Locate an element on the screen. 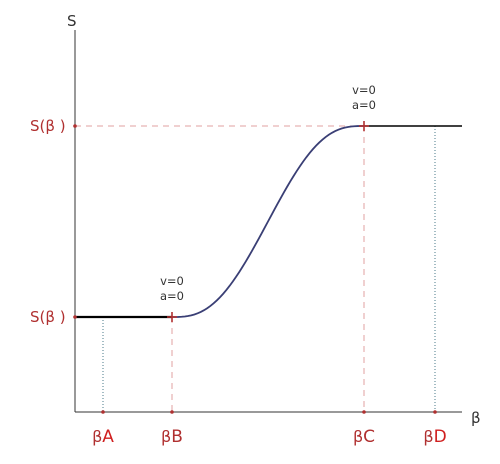 Image resolution: width=500 pixels, height=464 pixels. x-tick-dot-D is located at coordinates (435, 412).